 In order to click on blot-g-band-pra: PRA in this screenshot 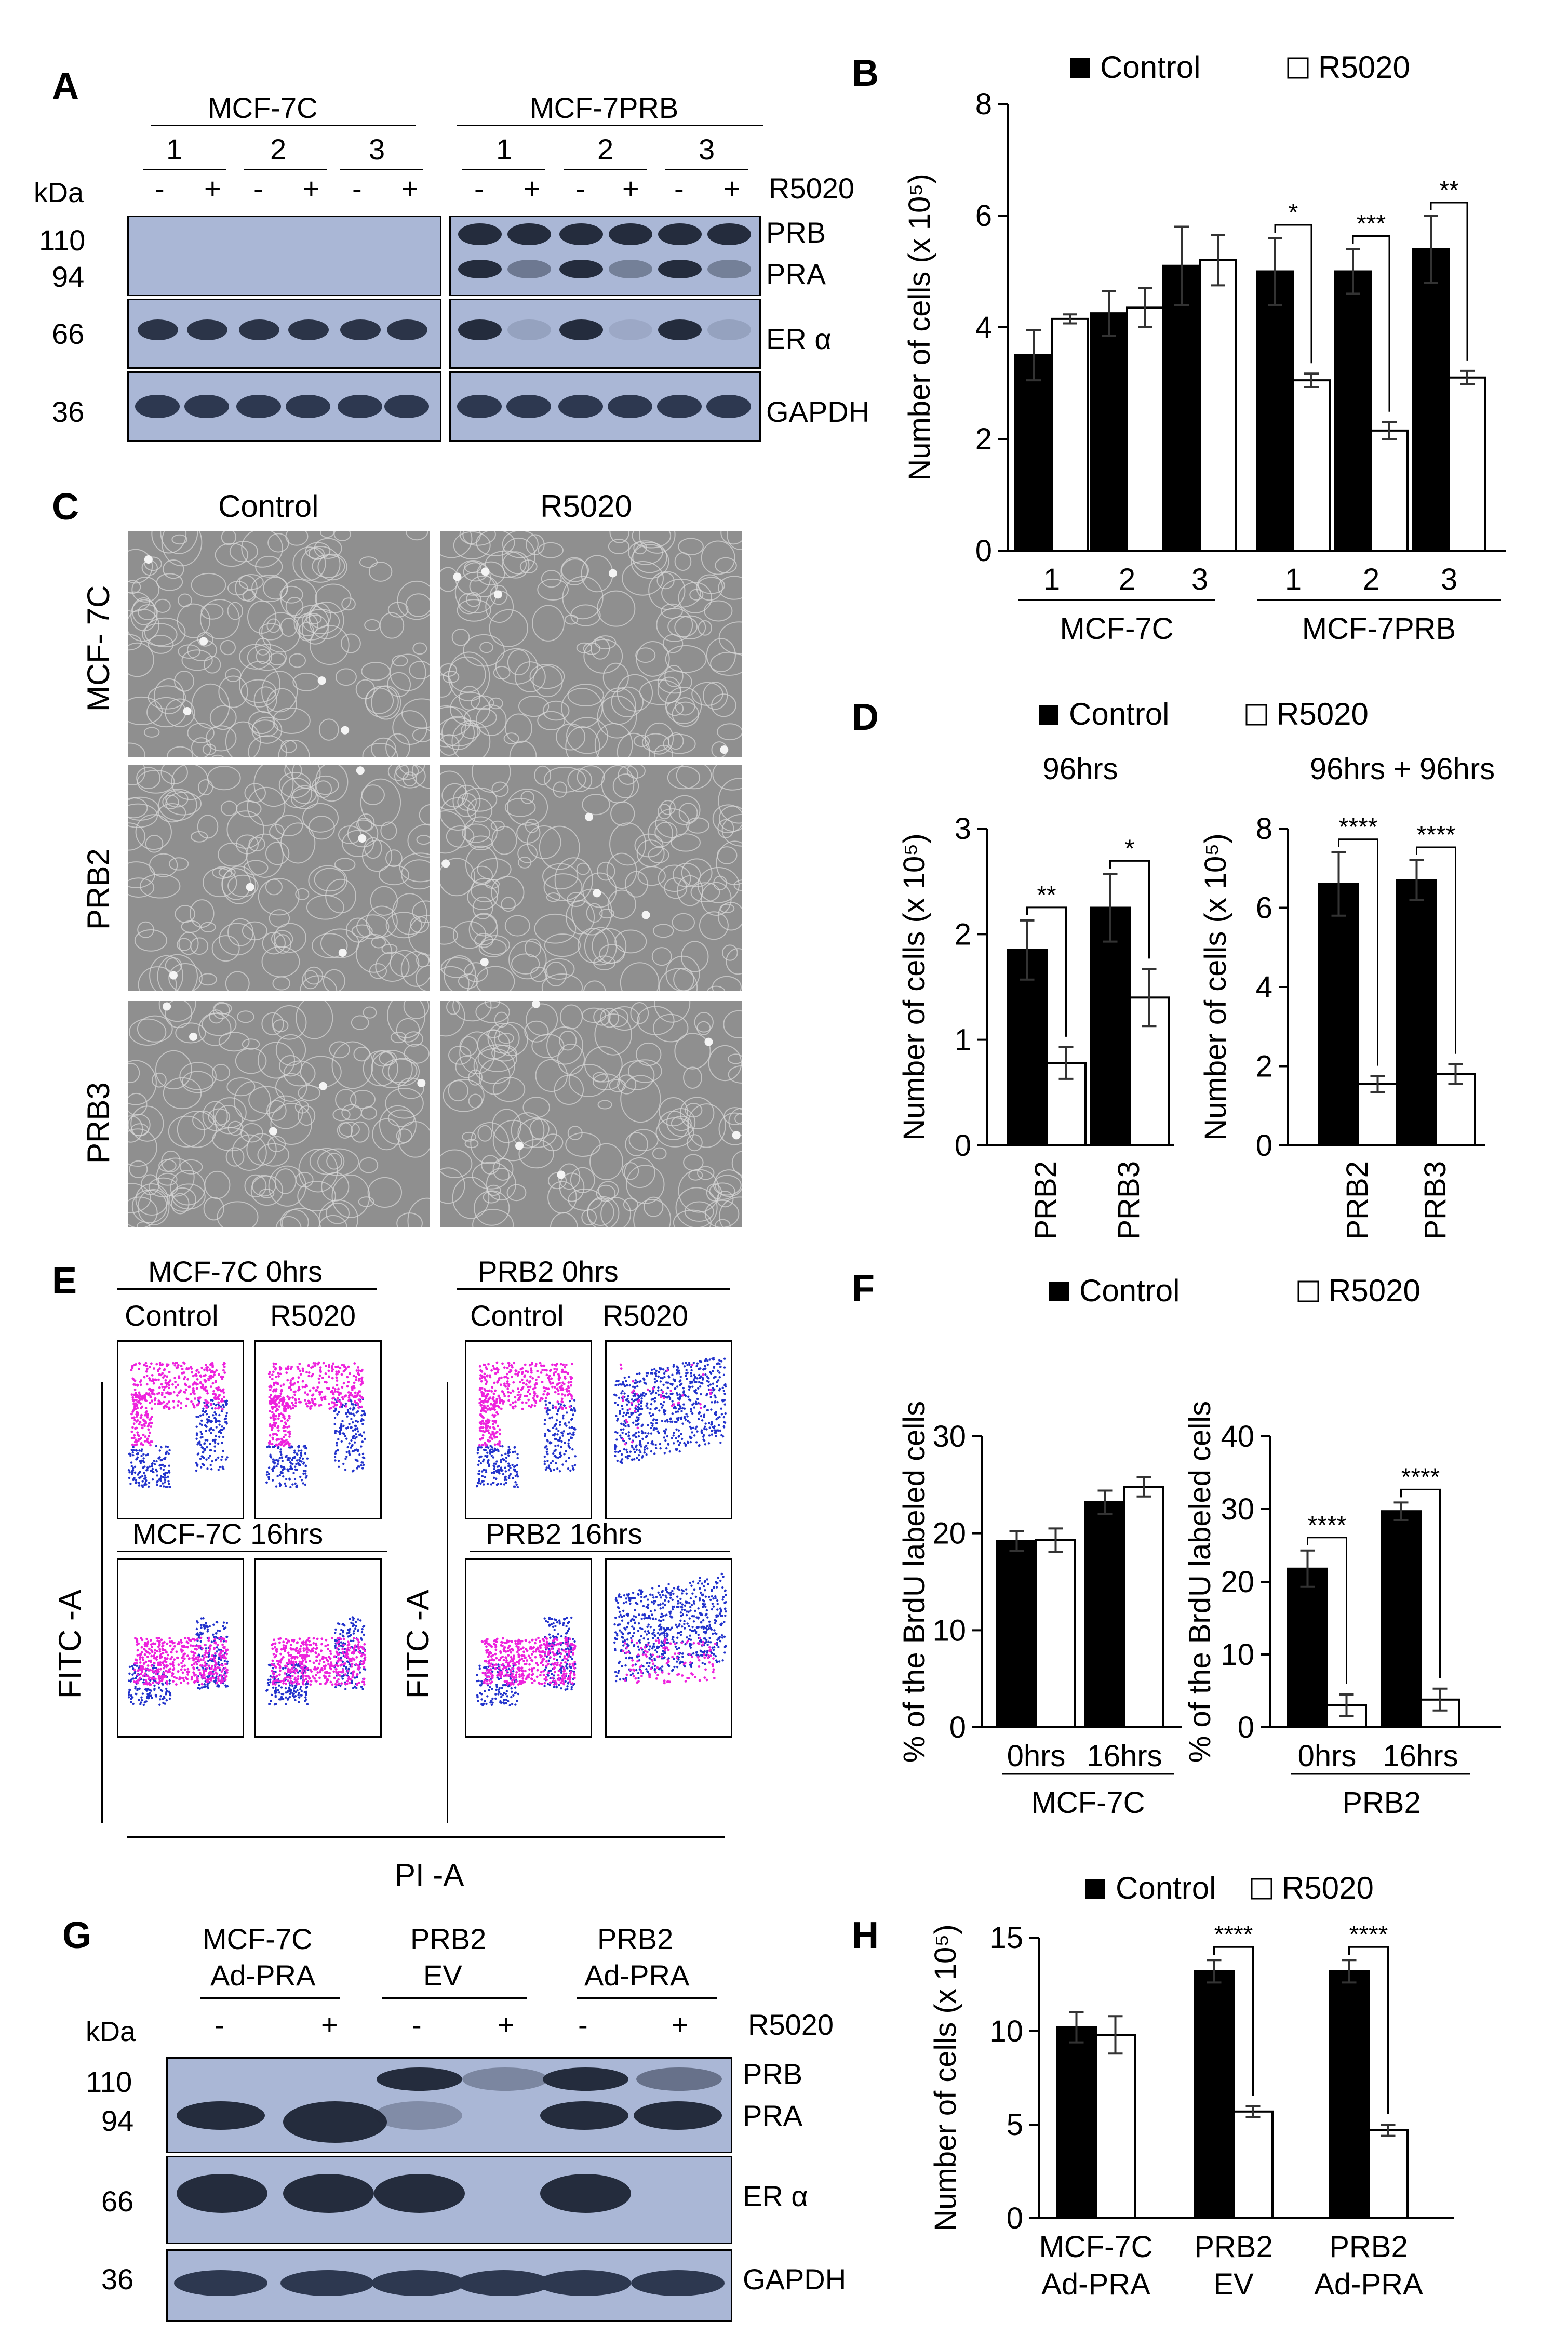, I will do `click(773, 2115)`.